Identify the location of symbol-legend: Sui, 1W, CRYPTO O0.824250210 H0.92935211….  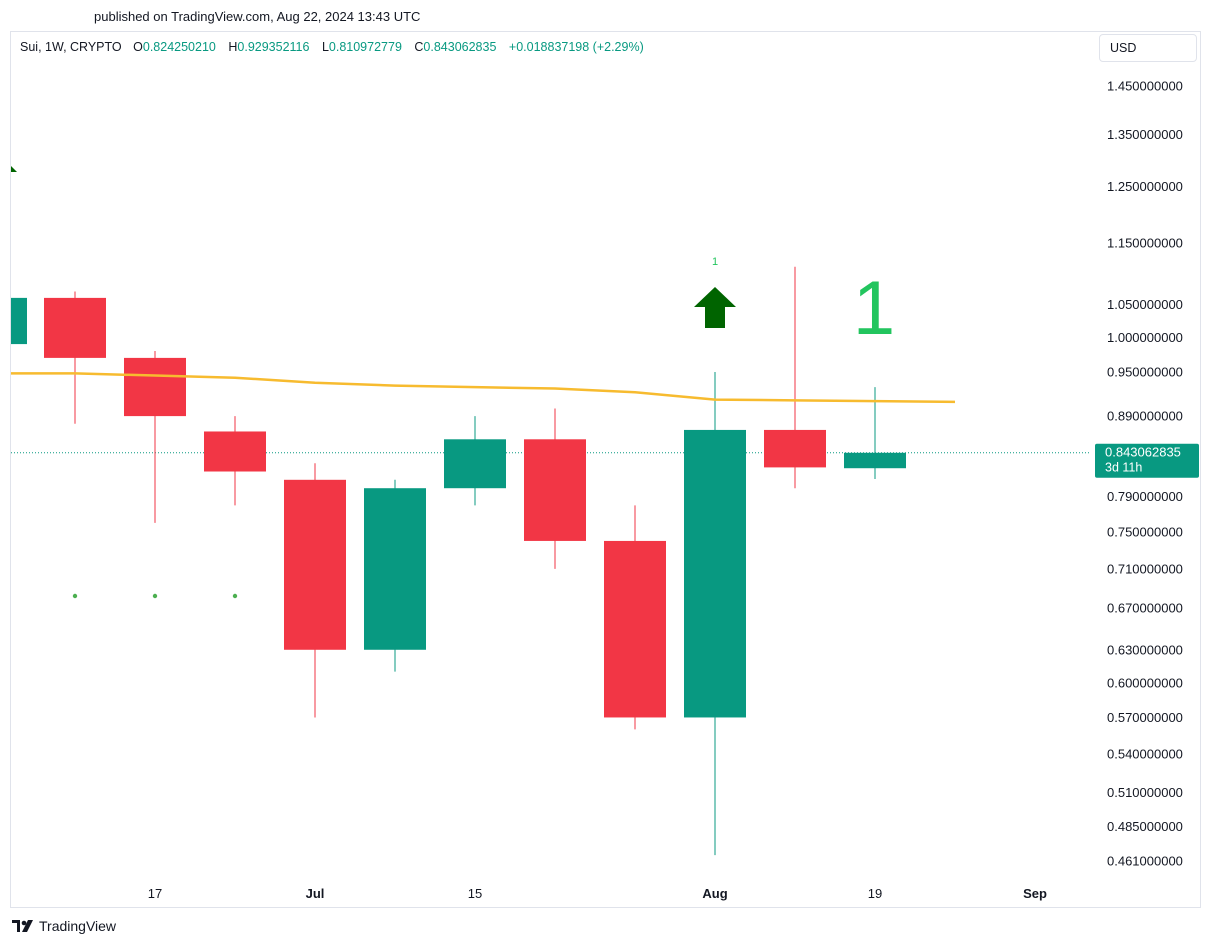
(336, 47).